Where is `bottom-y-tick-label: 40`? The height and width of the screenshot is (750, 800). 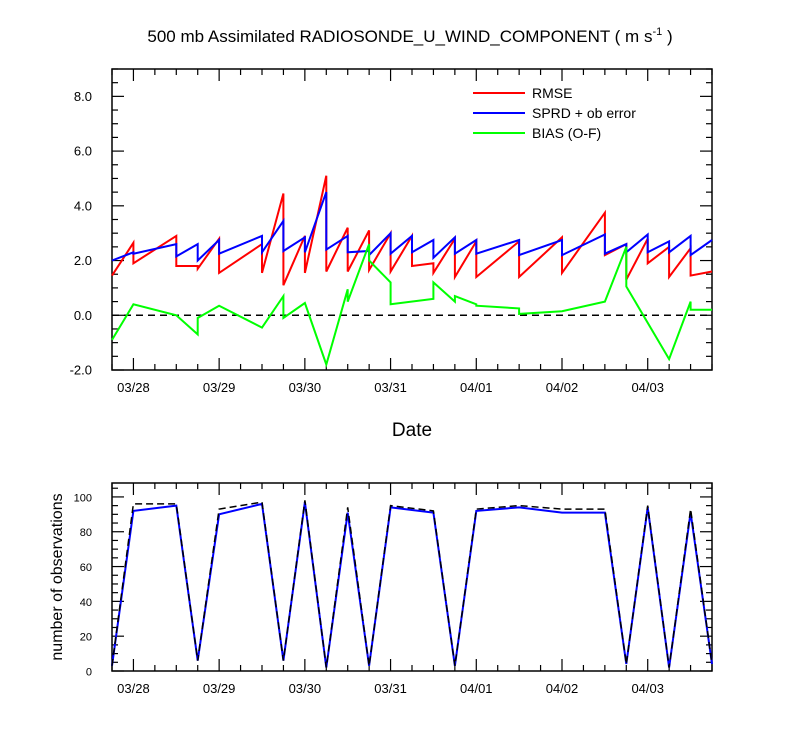
bottom-y-tick-label: 40 is located at coordinates (86, 603).